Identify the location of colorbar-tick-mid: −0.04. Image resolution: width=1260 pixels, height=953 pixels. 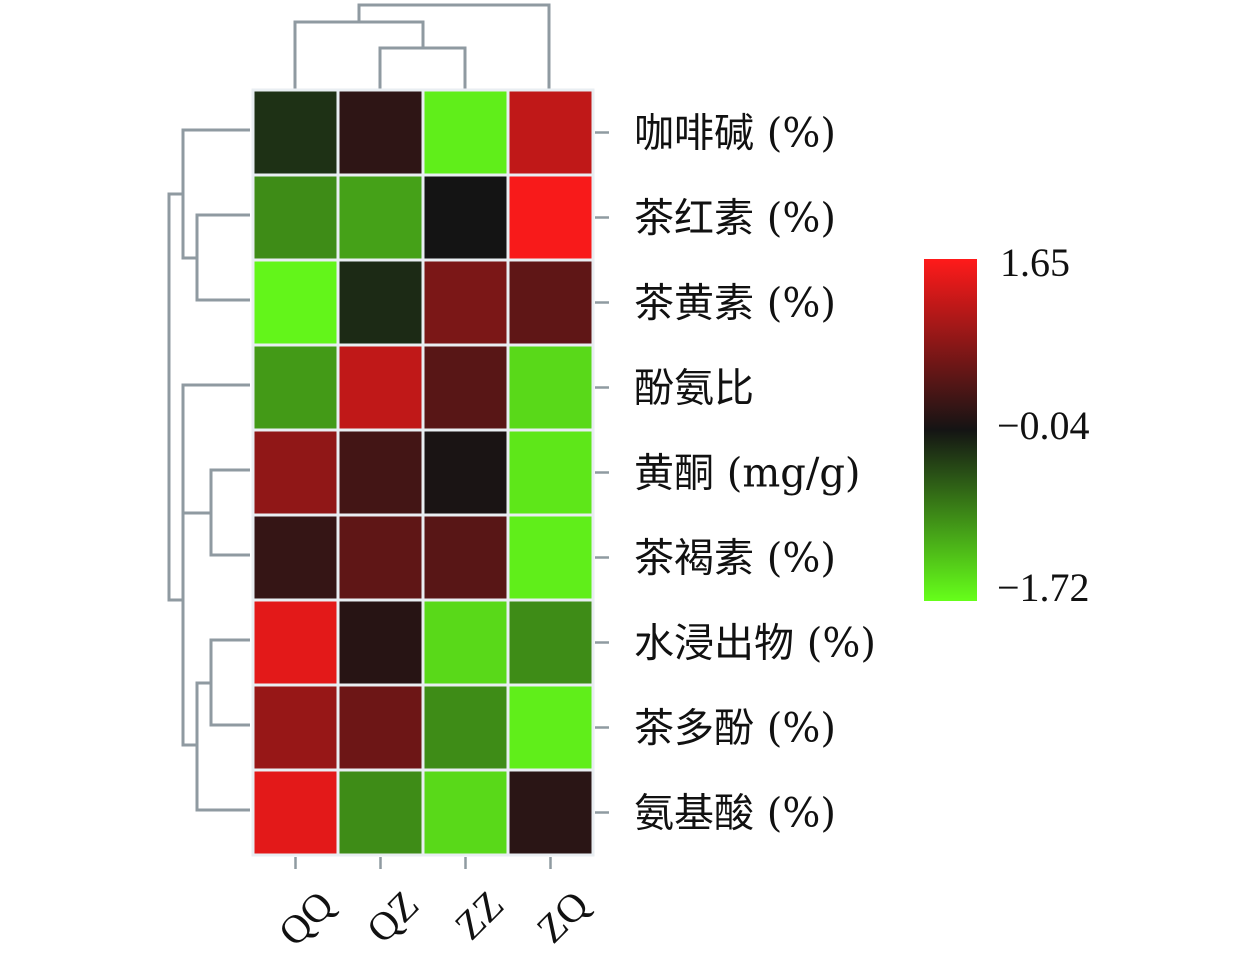
(1043, 425).